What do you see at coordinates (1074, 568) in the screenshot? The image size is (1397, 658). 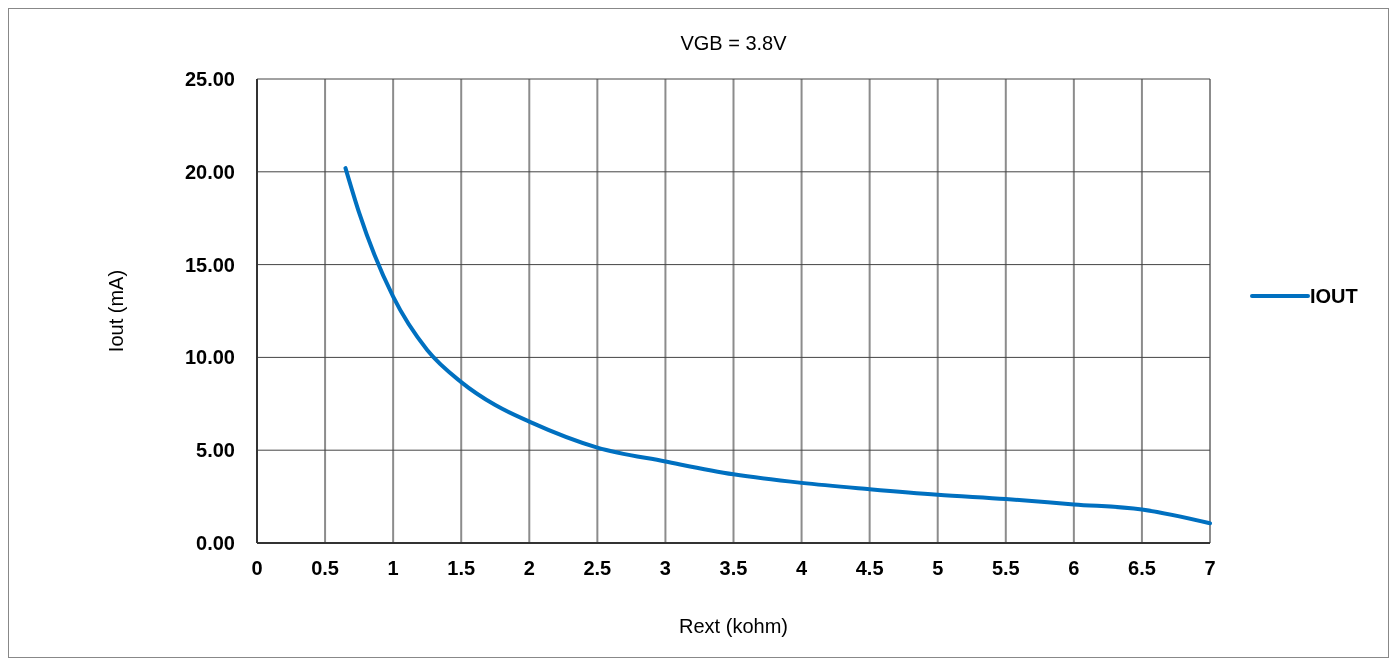 I see `x-tick-label: 6` at bounding box center [1074, 568].